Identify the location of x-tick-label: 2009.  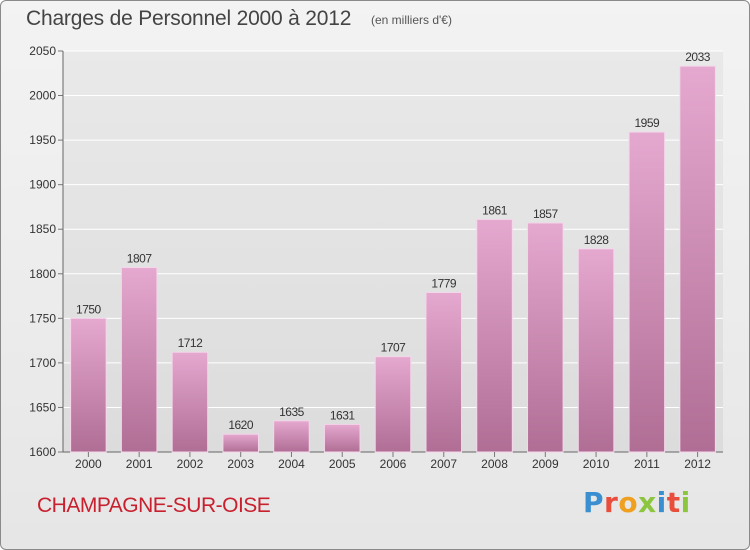
(545, 464).